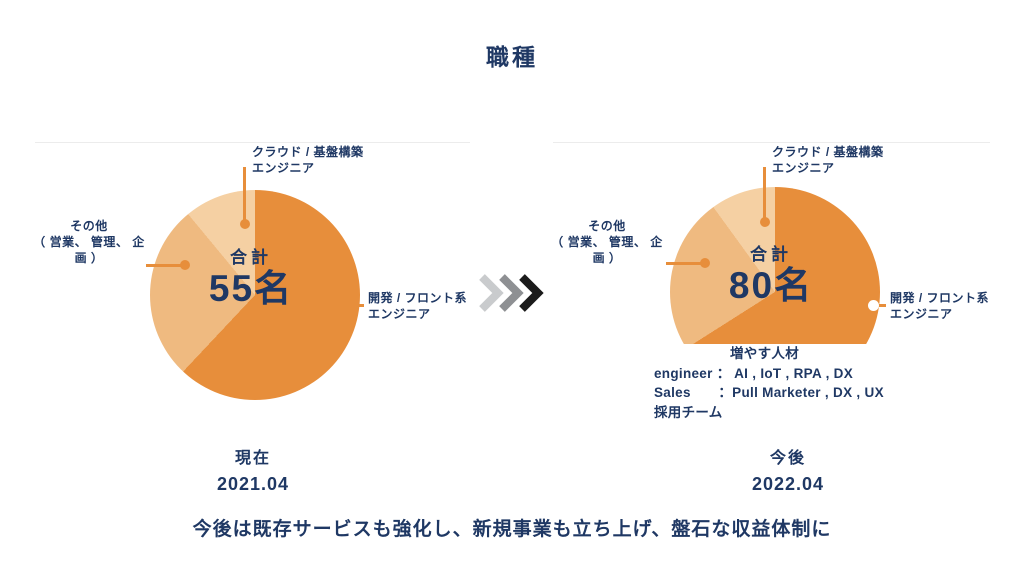  Describe the element at coordinates (89, 242) in the screenshot. I see `label-other-current: その他 （ 営業、 管理、 企画 ）` at that location.